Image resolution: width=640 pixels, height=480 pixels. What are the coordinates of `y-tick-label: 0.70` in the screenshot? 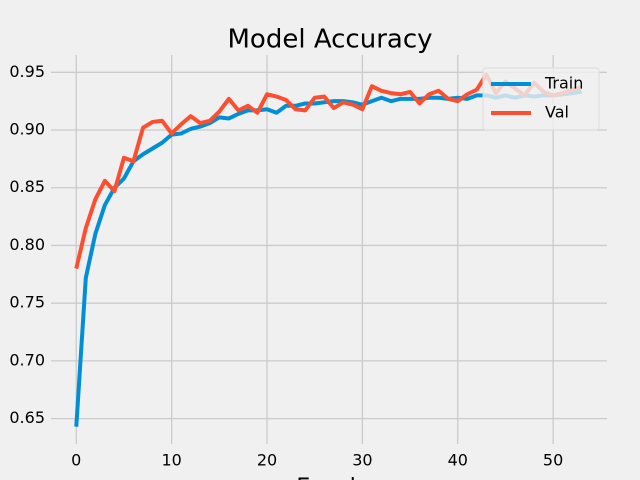 It's located at (27, 359).